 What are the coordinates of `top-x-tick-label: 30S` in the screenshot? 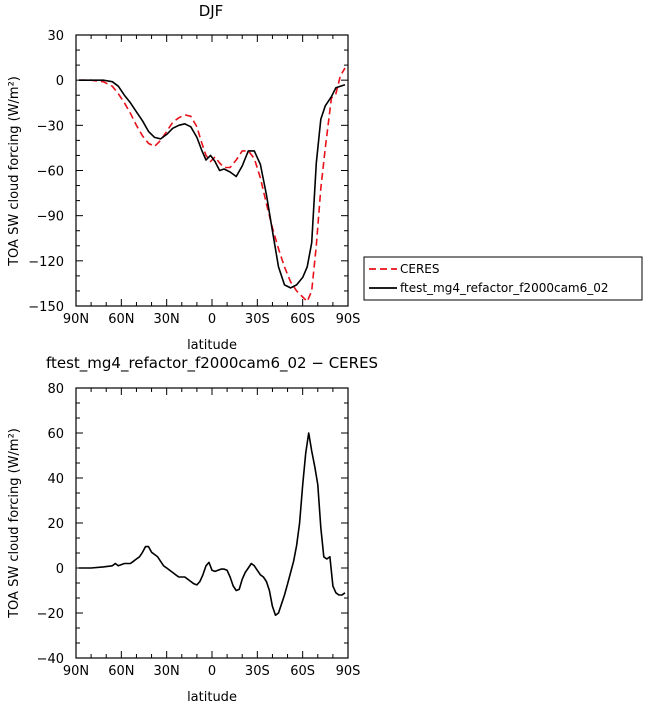 It's located at (257, 319).